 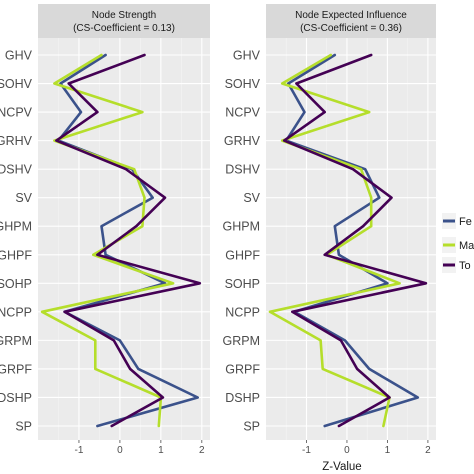 What do you see at coordinates (456, 265) in the screenshot?
I see `legend-item: To` at bounding box center [456, 265].